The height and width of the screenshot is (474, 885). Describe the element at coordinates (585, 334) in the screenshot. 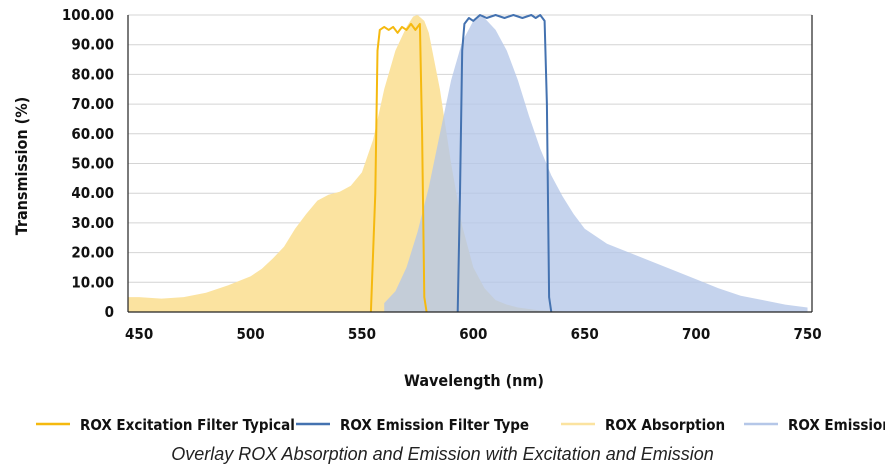

I see `x-tick-label: 650` at that location.